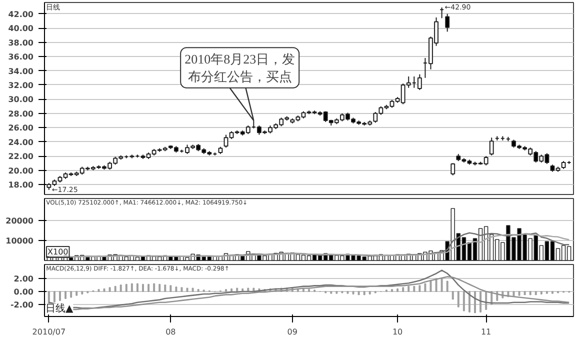 The width and height of the screenshot is (577, 339). I want to click on y-tick-label: 20000, so click(20, 221).